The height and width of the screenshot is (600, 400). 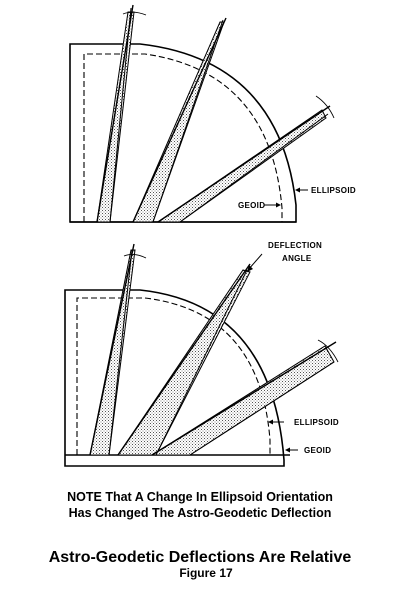 I want to click on bottom-normal-1a, so click(x=112, y=349).